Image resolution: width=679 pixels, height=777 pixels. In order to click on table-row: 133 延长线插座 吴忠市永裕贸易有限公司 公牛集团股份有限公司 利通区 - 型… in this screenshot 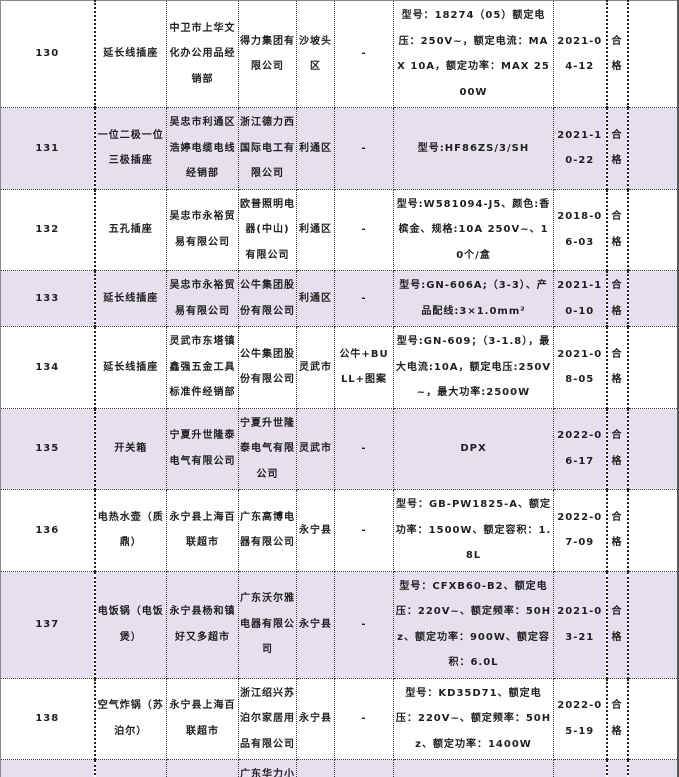, I will do `click(339, 298)`.